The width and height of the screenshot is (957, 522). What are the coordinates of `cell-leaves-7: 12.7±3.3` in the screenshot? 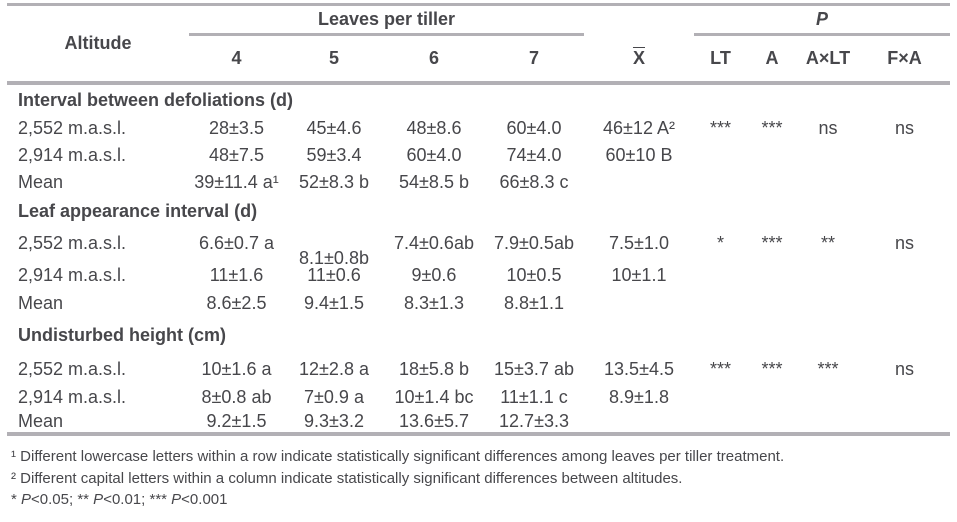 It's located at (534, 420).